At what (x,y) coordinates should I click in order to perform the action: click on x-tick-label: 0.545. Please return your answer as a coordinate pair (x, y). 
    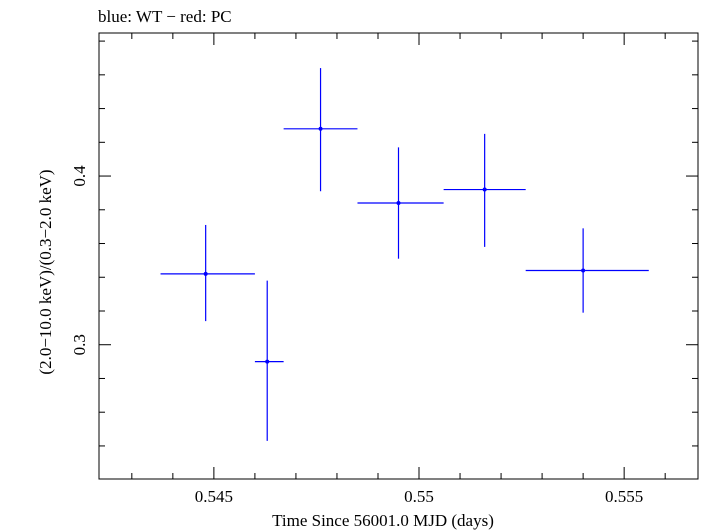
    Looking at the image, I should click on (214, 496).